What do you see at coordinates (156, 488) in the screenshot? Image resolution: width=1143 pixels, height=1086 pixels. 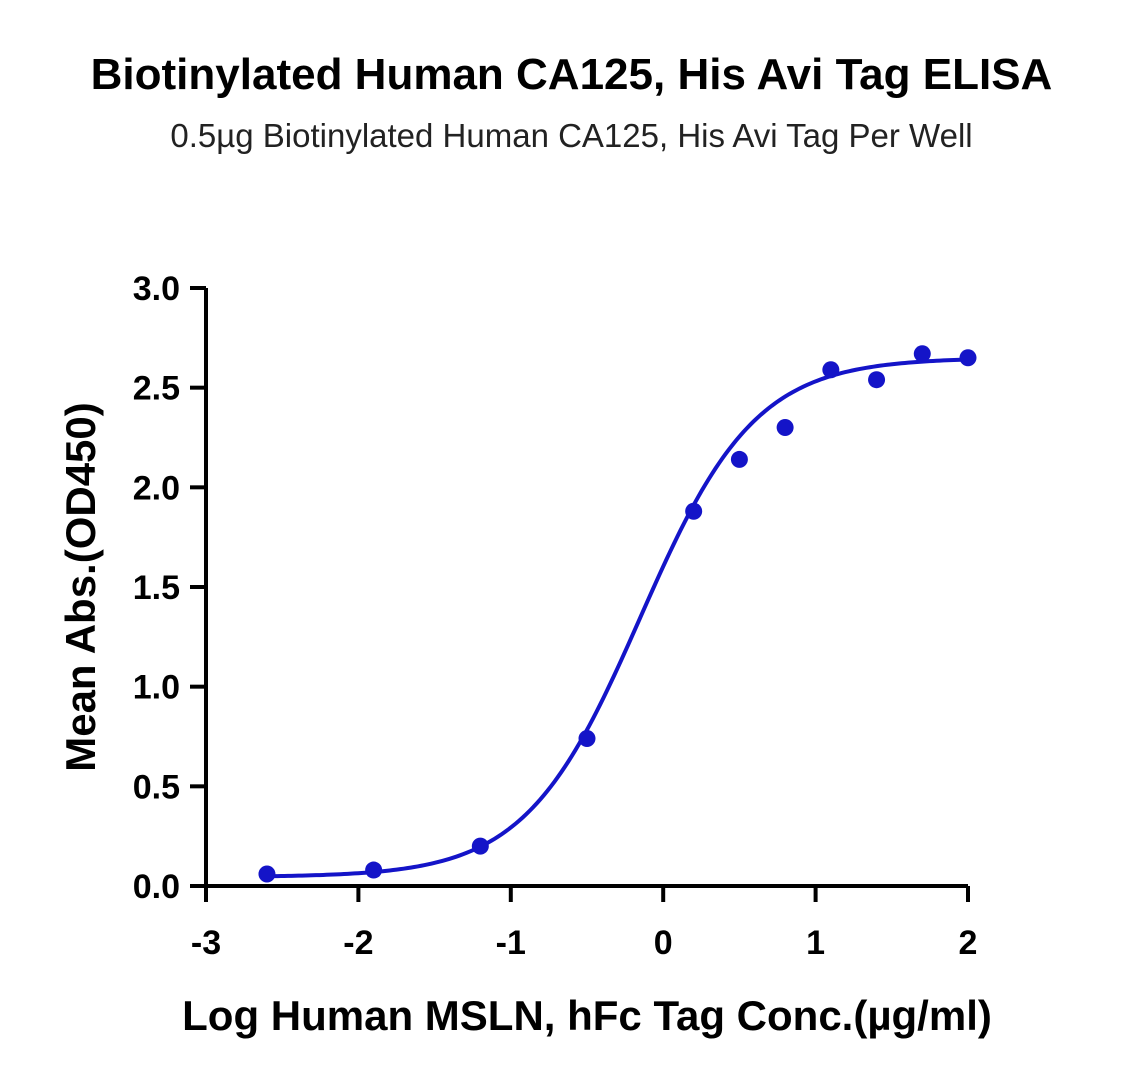 I see `y-tick-label: 2.0` at bounding box center [156, 488].